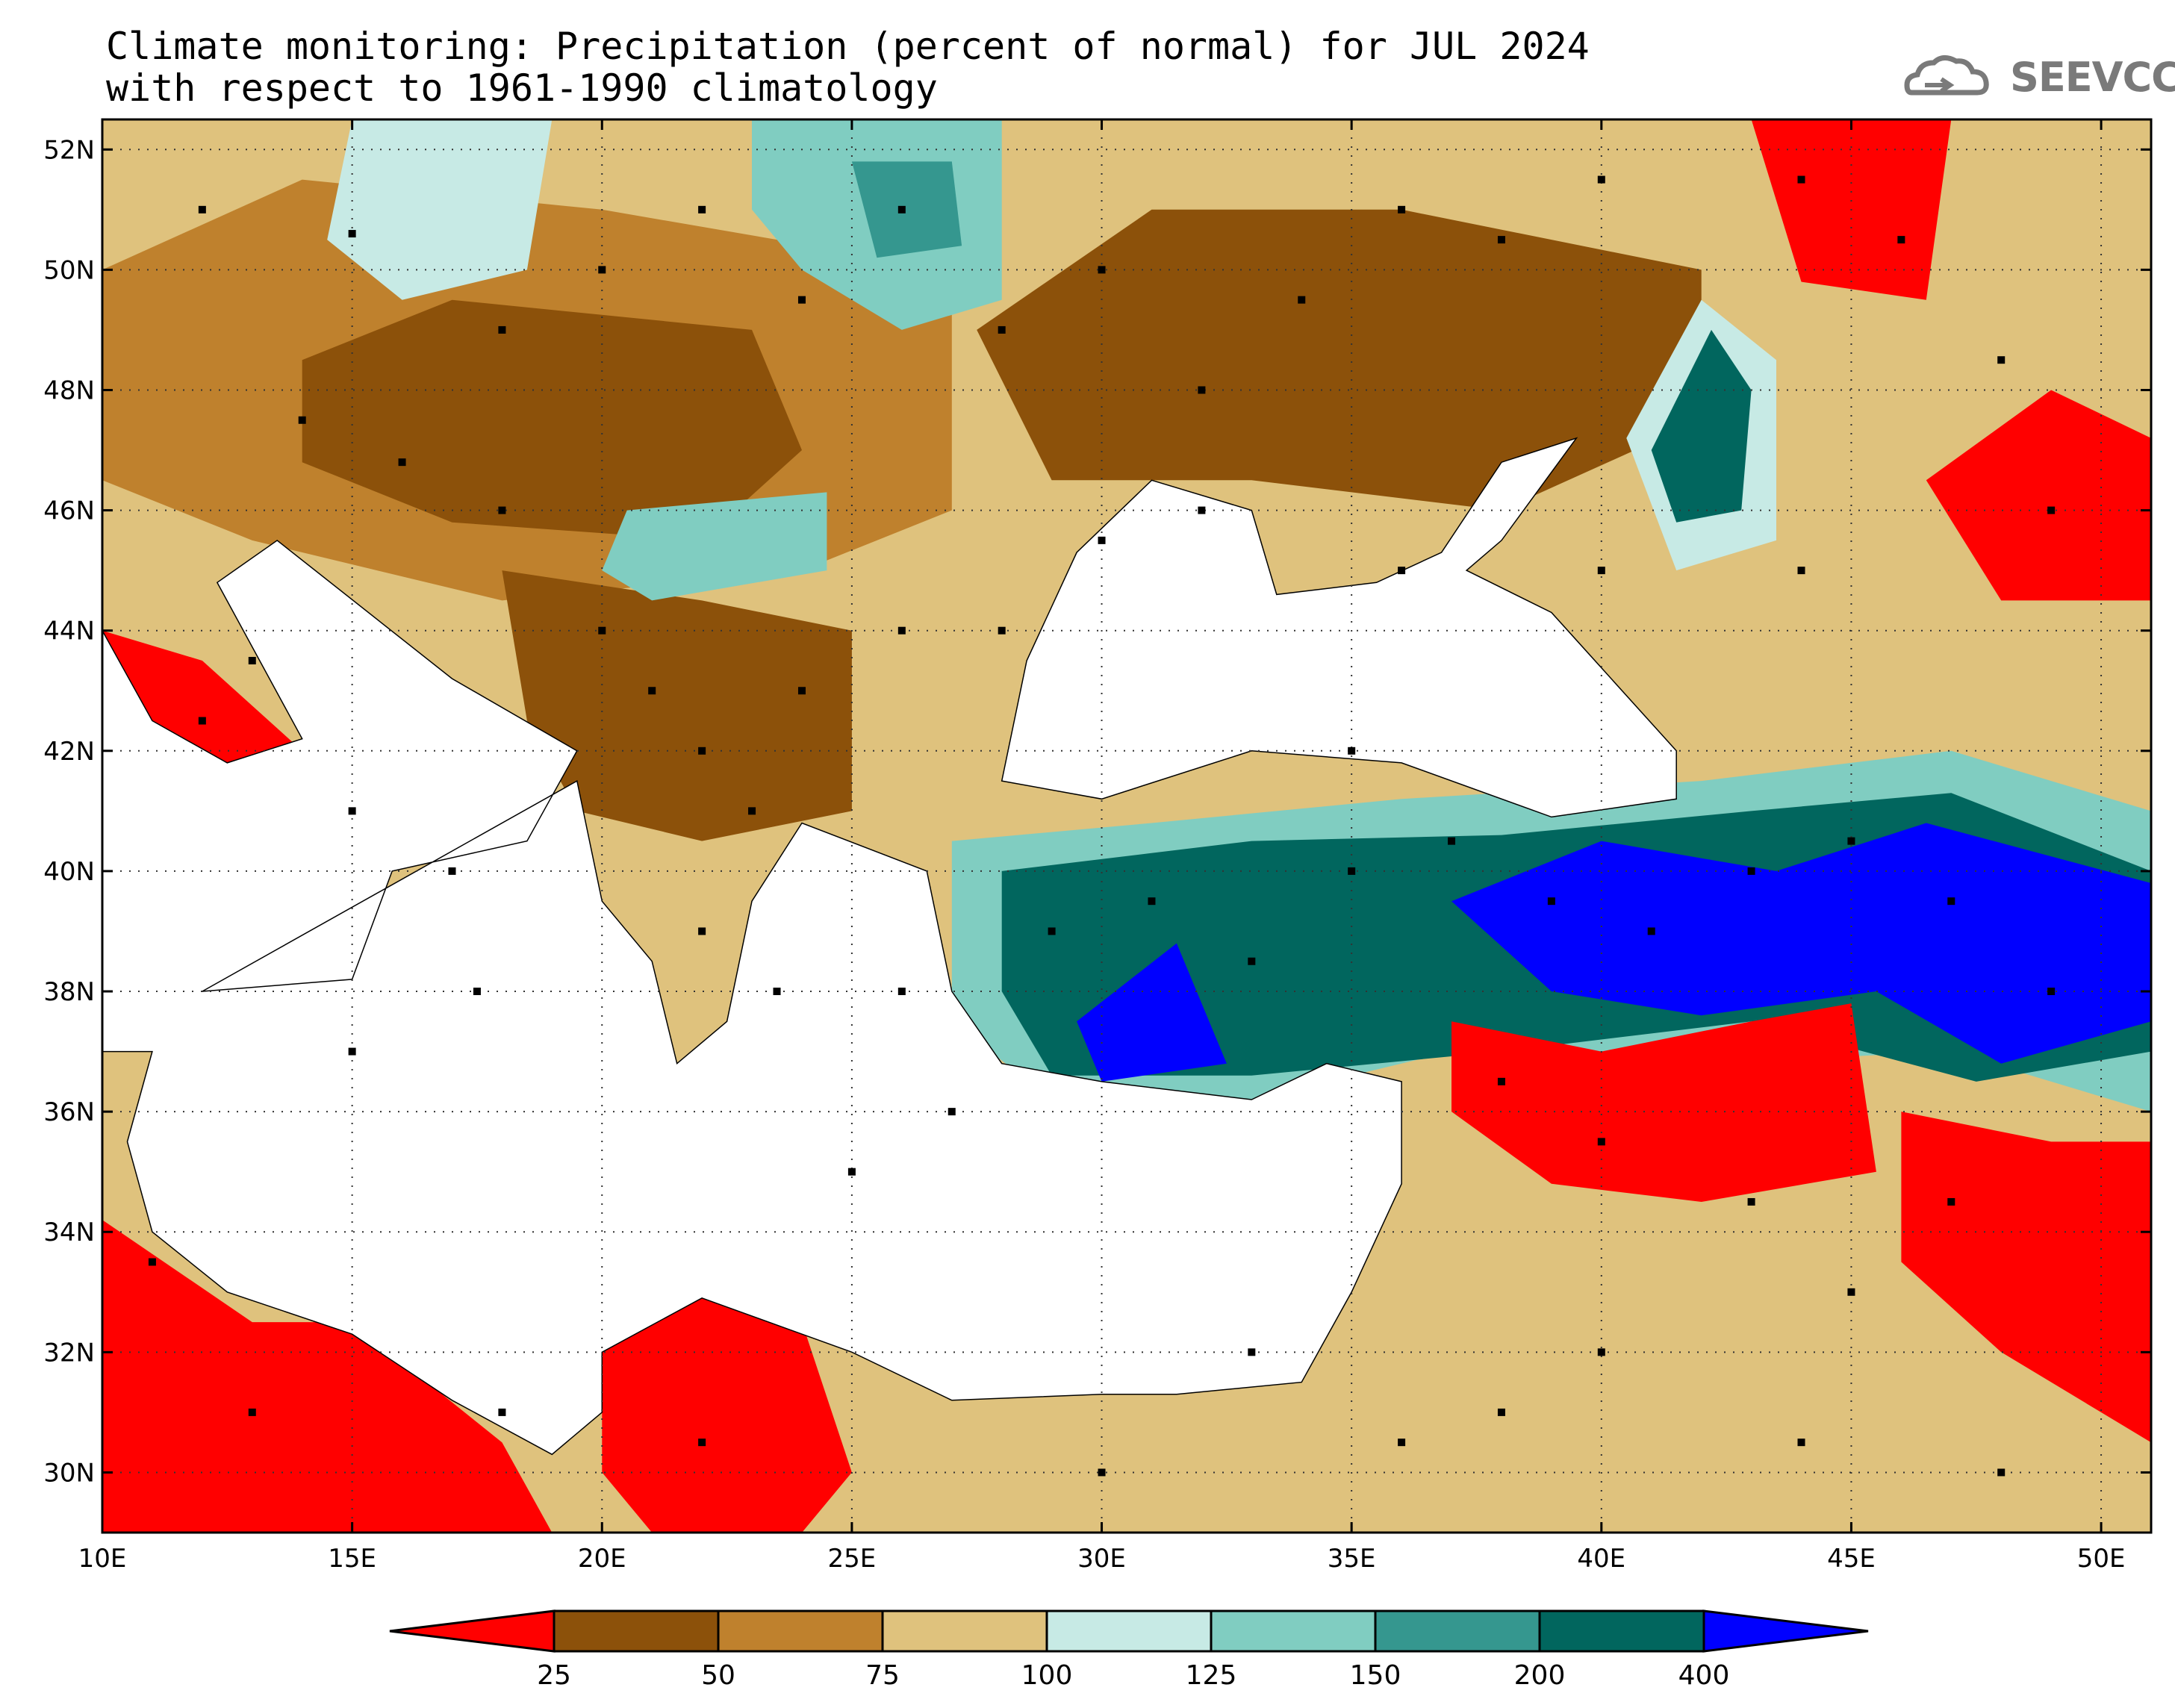  What do you see at coordinates (69, 1353) in the screenshot?
I see `y-tick-label: 32N` at bounding box center [69, 1353].